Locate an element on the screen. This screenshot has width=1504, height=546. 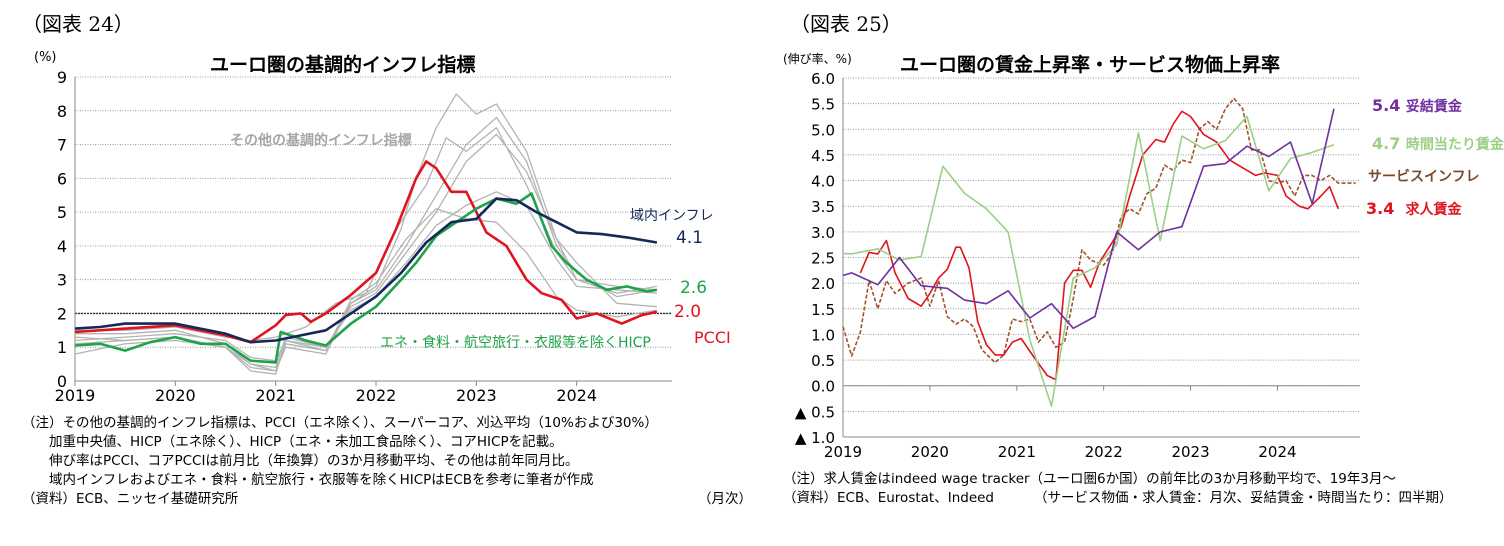
annot-pcci: PCCI is located at coordinates (712, 337).